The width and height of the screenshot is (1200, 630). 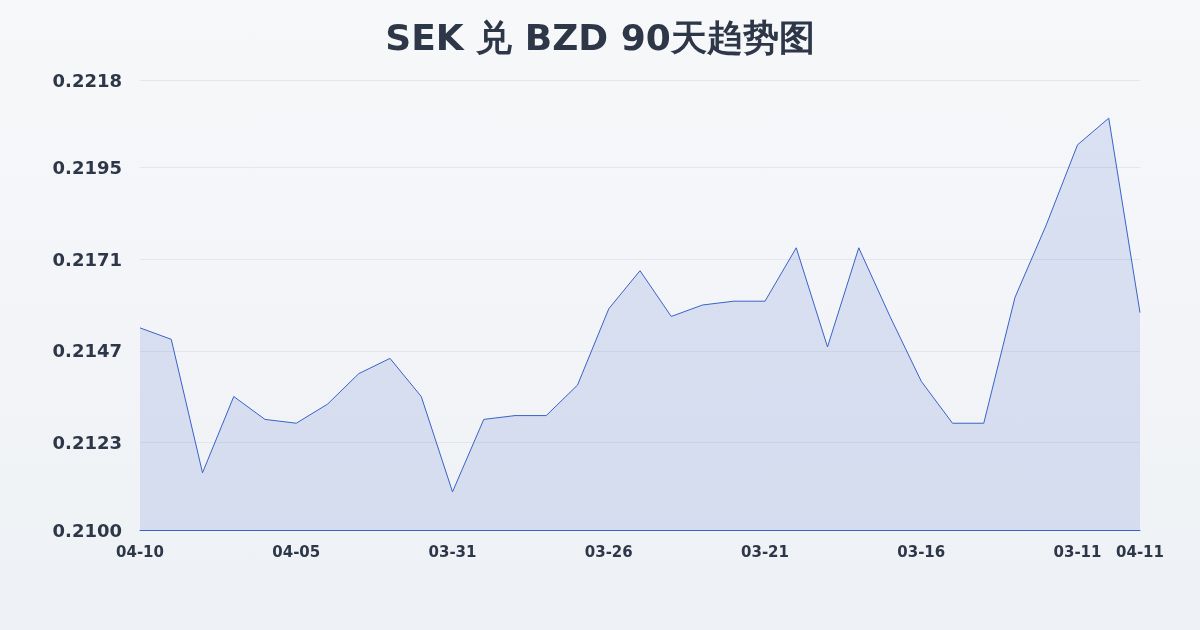 What do you see at coordinates (87, 442) in the screenshot?
I see `y-tick-label: 0.2123` at bounding box center [87, 442].